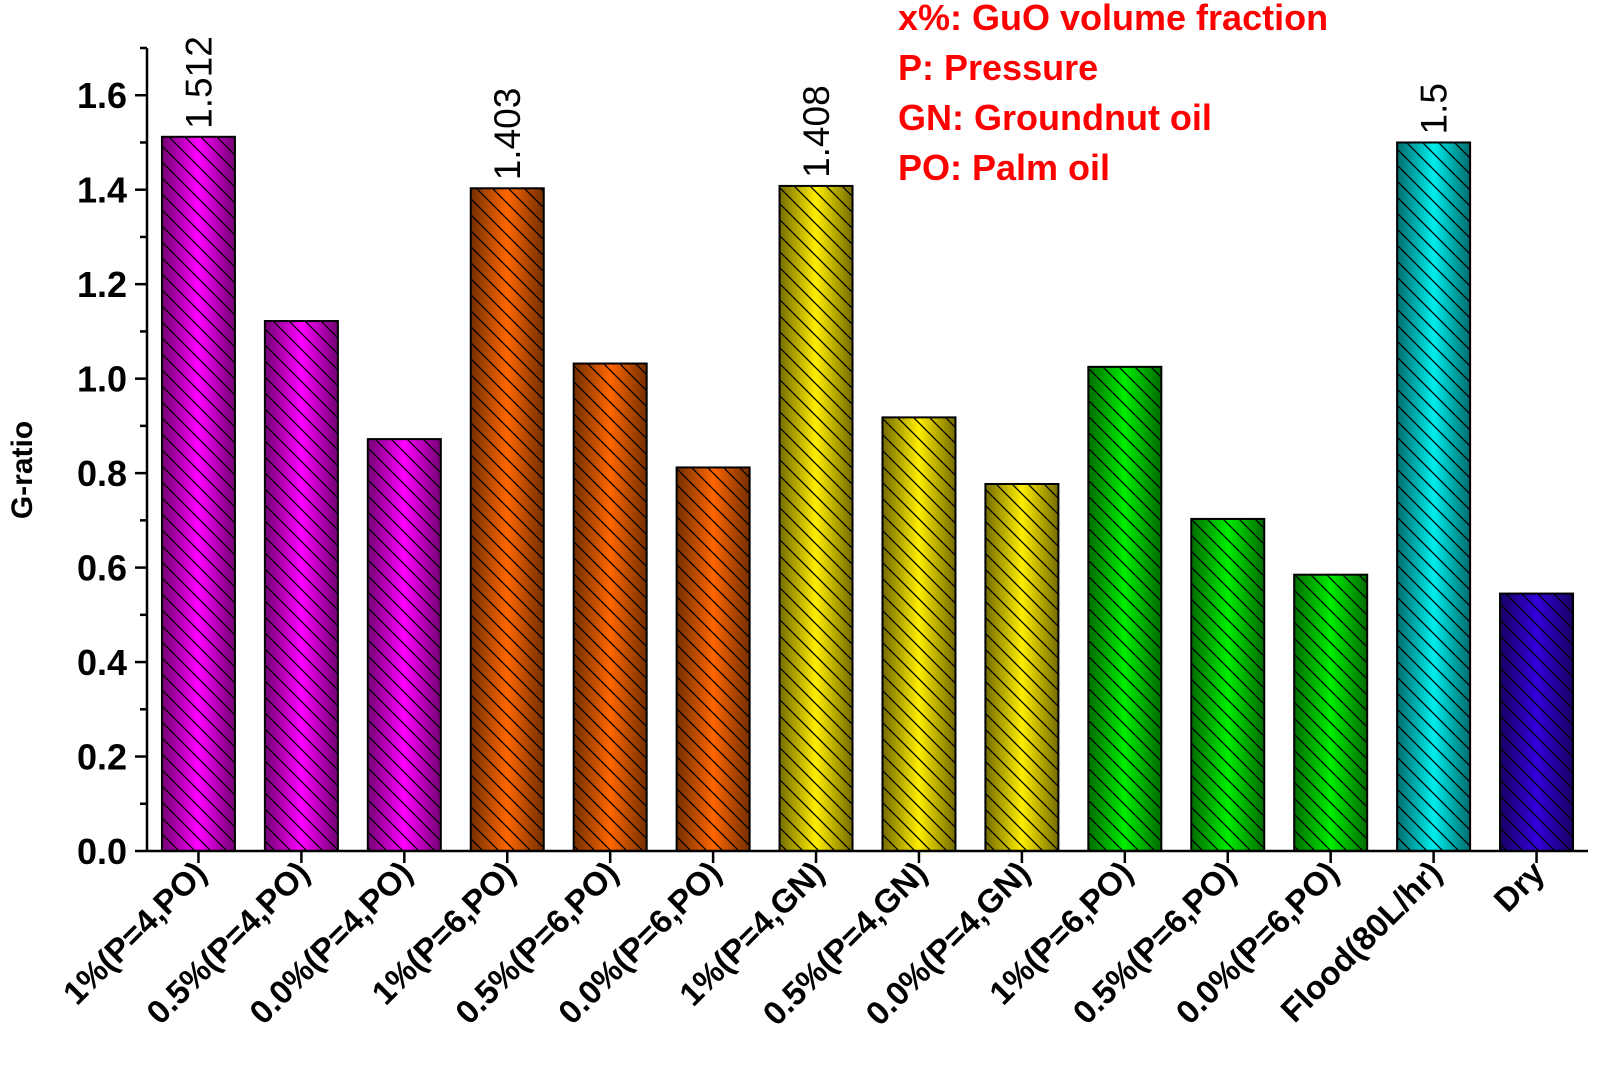 Image resolution: width=1600 pixels, height=1080 pixels. I want to click on data-label: 1.408, so click(816, 131).